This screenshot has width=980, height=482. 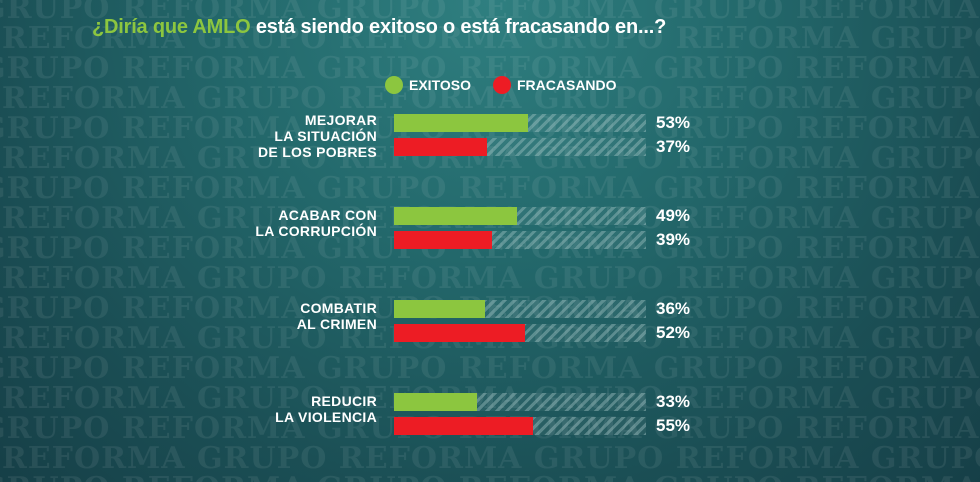 I want to click on category-label: MEJORAR LA SITUACIÓN DE LOS POBRES, so click(x=317, y=136).